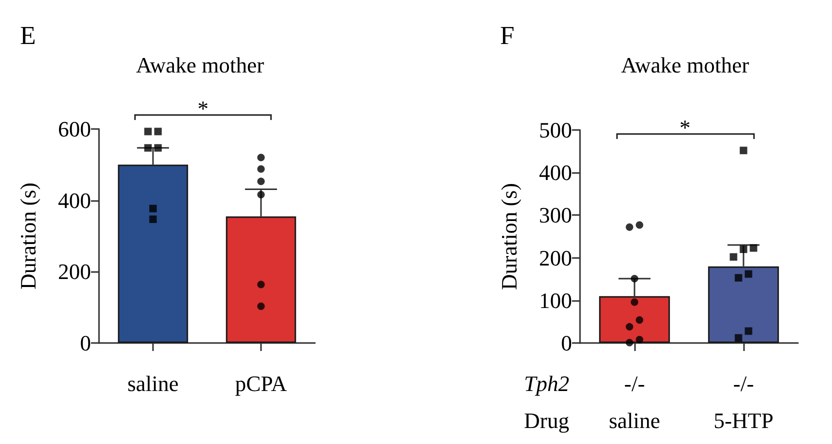 The image size is (832, 444). Describe the element at coordinates (153, 383) in the screenshot. I see `x-tick-label: saline` at that location.